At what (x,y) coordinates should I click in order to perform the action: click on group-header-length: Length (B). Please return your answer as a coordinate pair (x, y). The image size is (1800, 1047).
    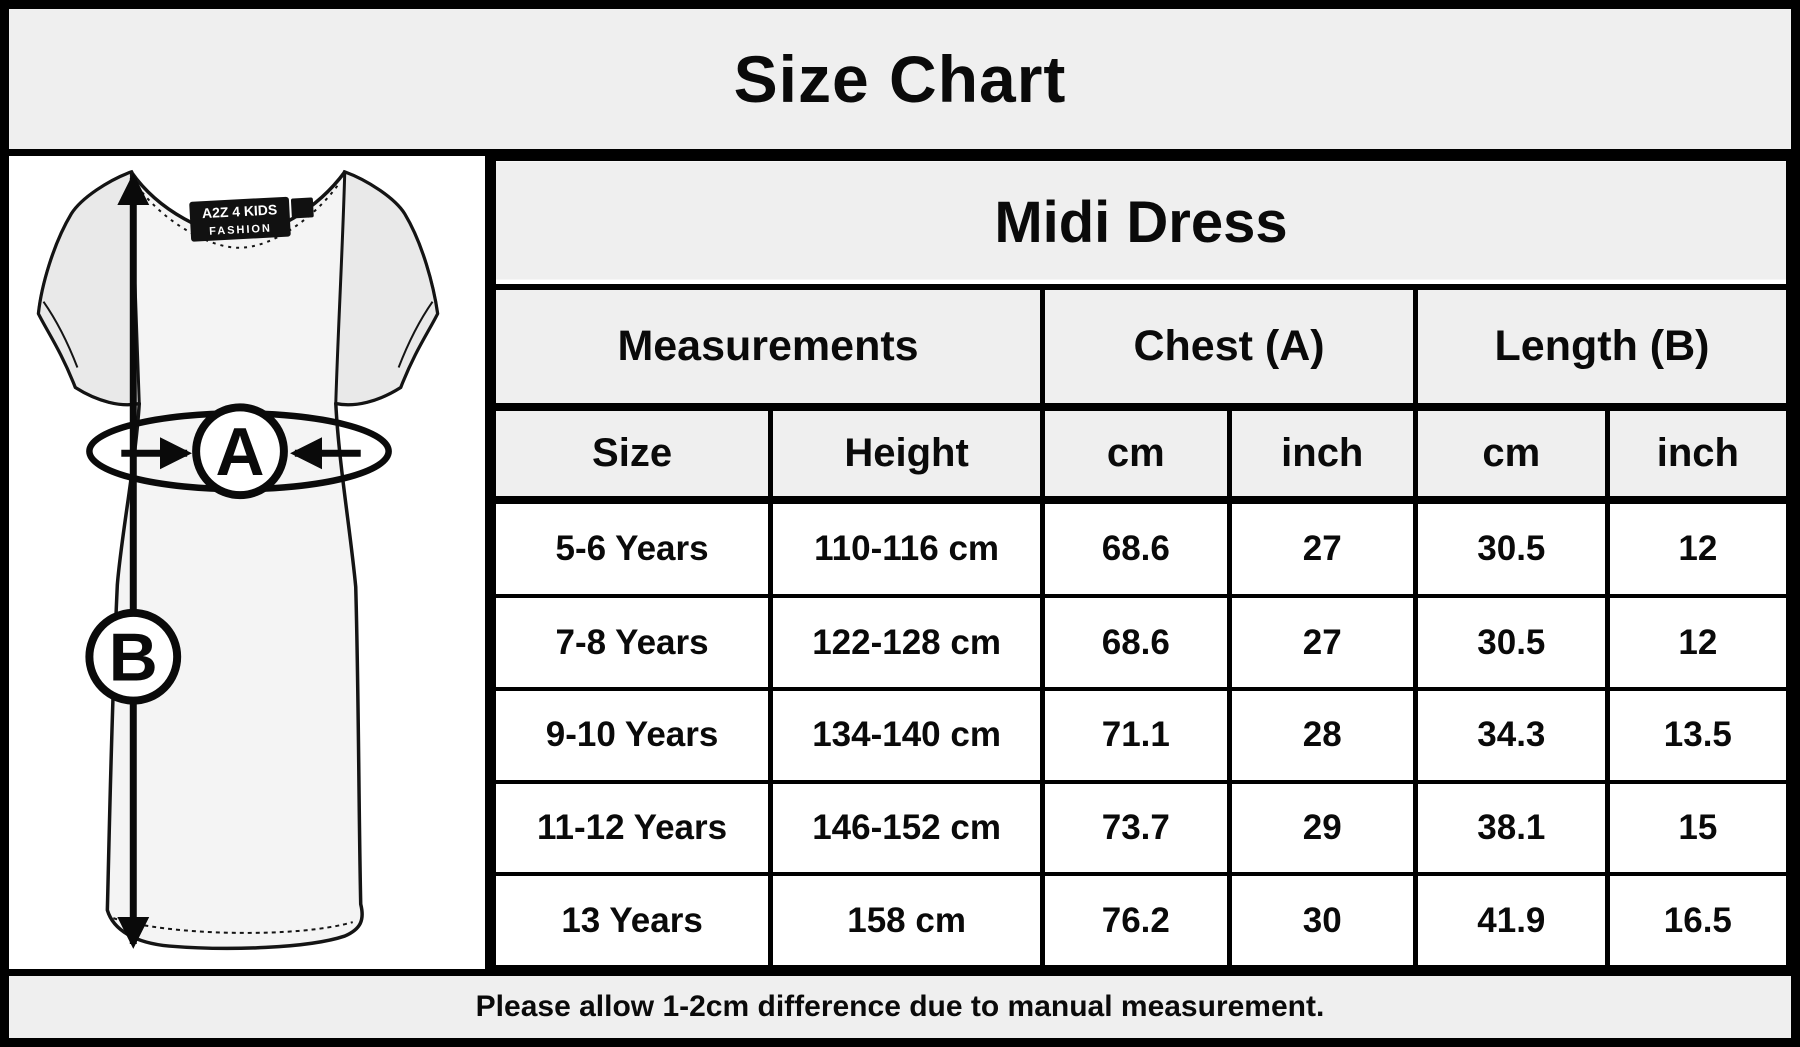
    Looking at the image, I should click on (1602, 347).